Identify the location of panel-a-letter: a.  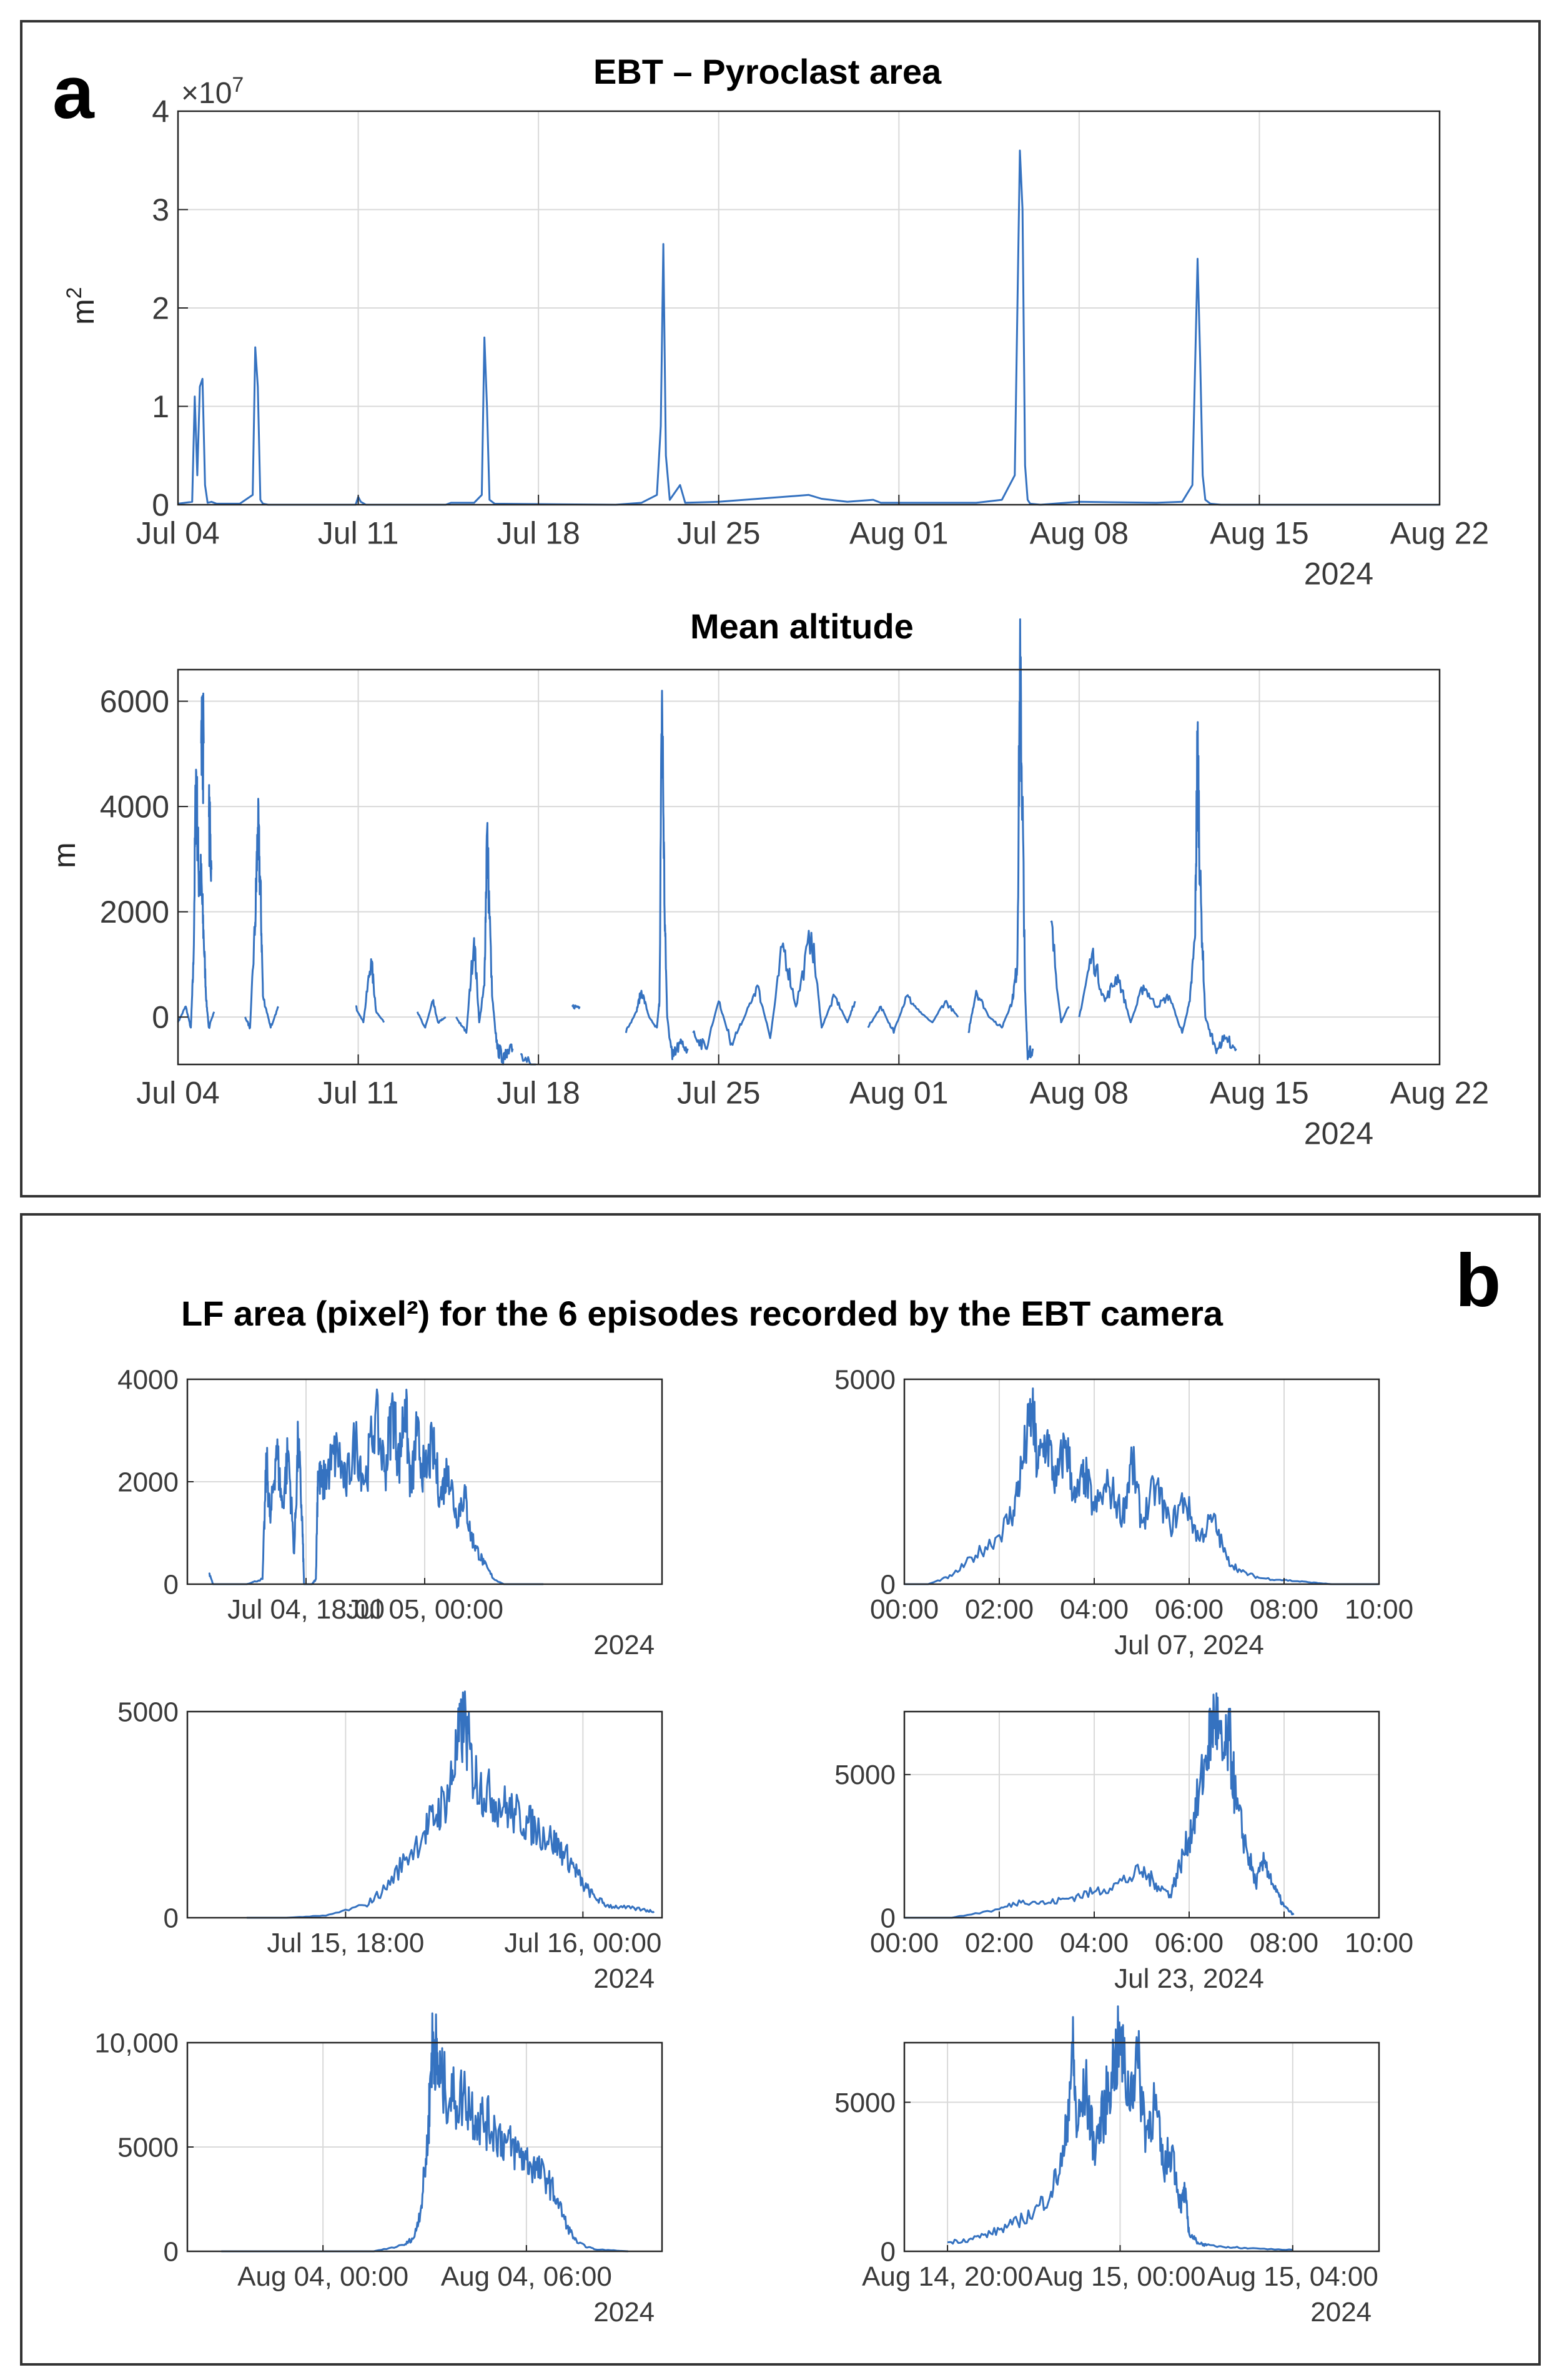
(73, 92).